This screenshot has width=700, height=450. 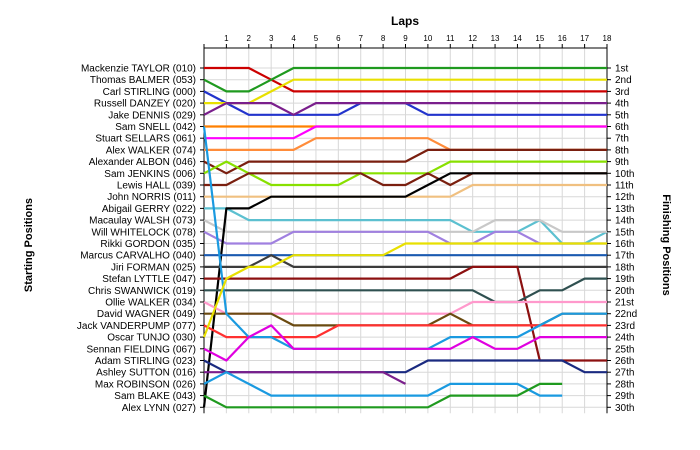 I want to click on lap-tick-labels: 1 2 3 4 5 6 7 8 9 10 11 12 13 14 15 16 17 18, so click(x=418, y=38).